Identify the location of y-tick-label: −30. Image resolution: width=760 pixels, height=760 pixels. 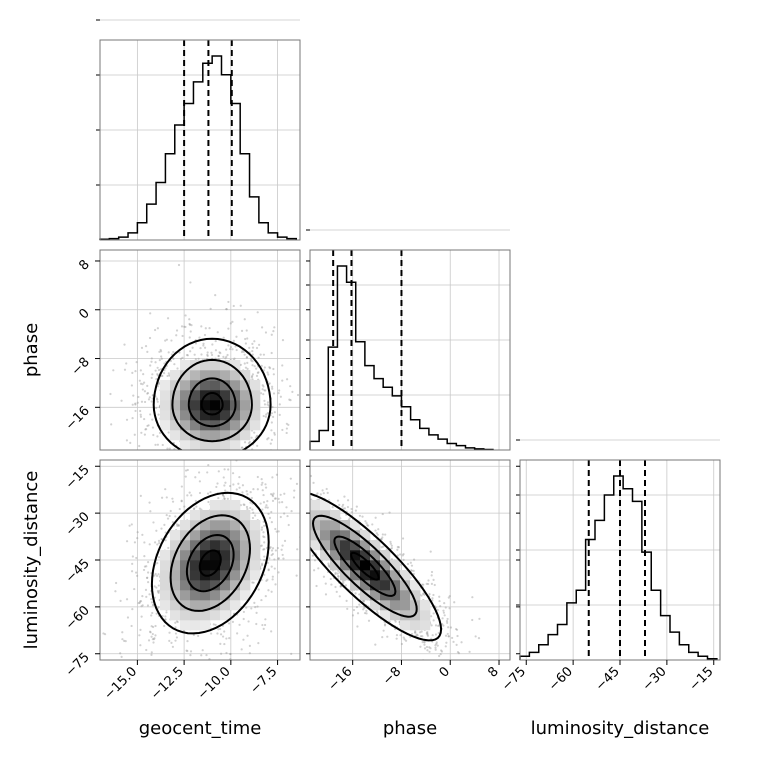
(78, 524).